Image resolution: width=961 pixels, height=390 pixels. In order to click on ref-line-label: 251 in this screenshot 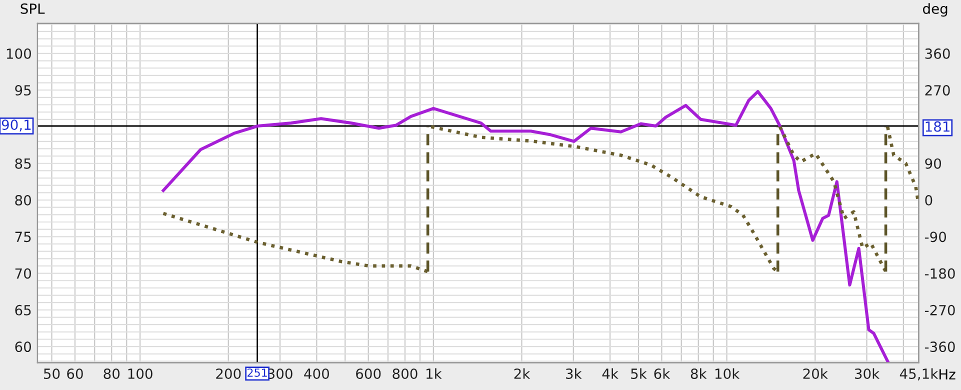, I will do `click(257, 372)`.